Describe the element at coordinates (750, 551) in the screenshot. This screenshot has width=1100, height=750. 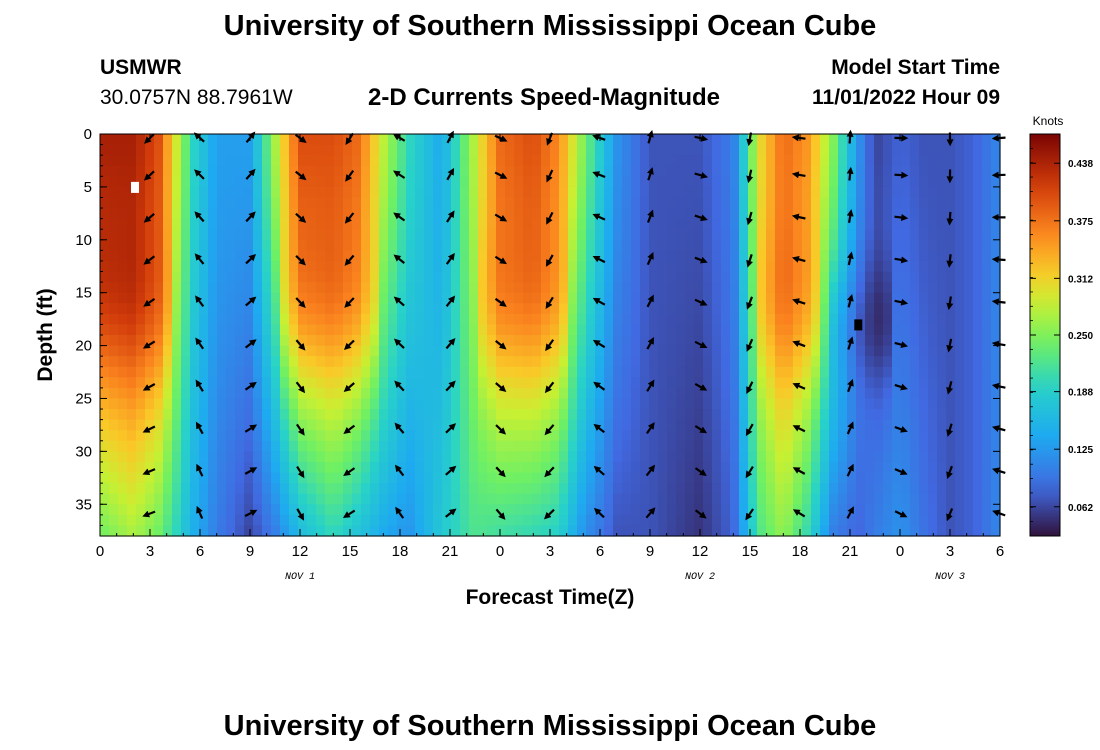
I see `x-tick-label: 15` at that location.